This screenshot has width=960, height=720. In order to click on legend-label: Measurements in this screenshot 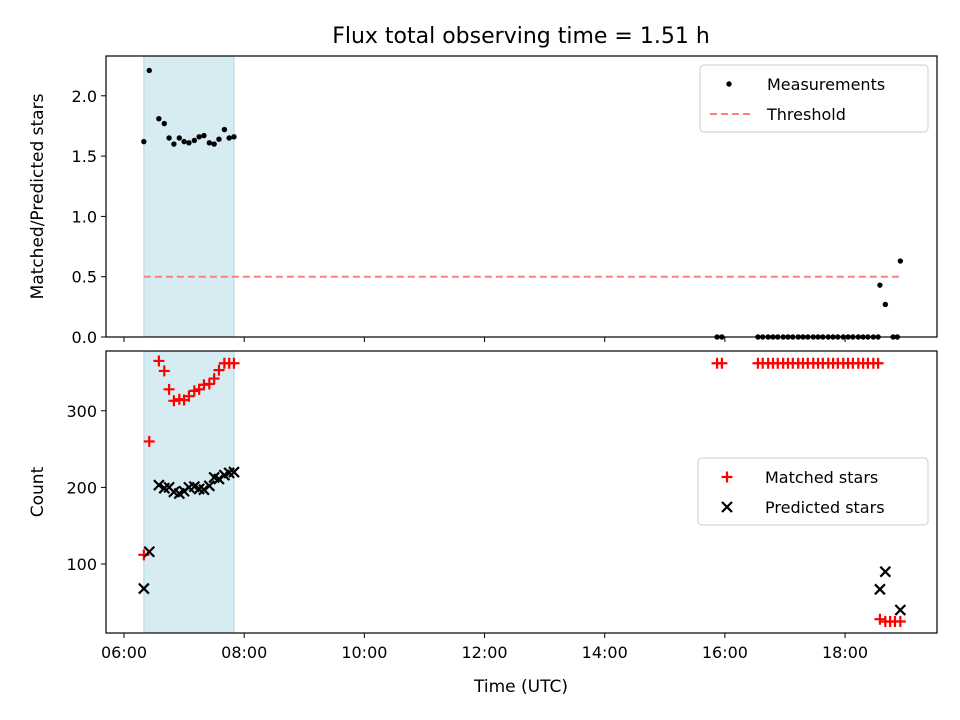, I will do `click(826, 84)`.